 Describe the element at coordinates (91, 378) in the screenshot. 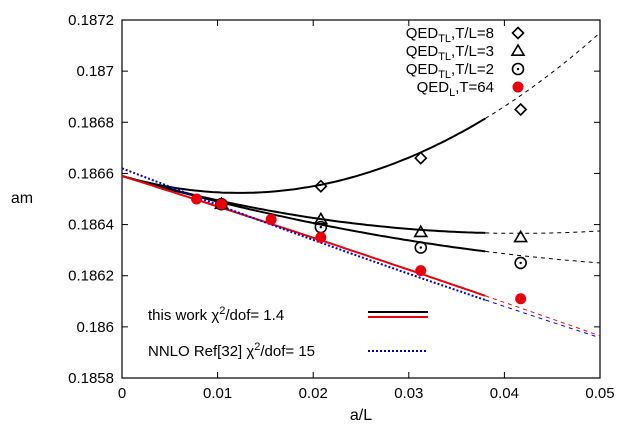

I see `y-tick-label: 0.1858` at that location.